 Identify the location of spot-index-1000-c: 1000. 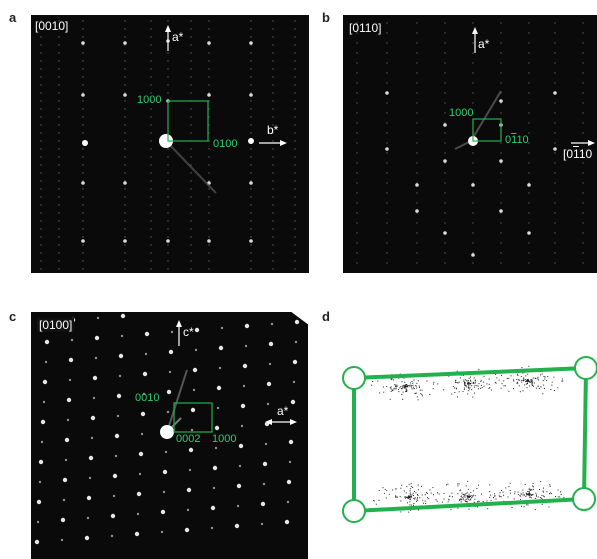
(224, 439).